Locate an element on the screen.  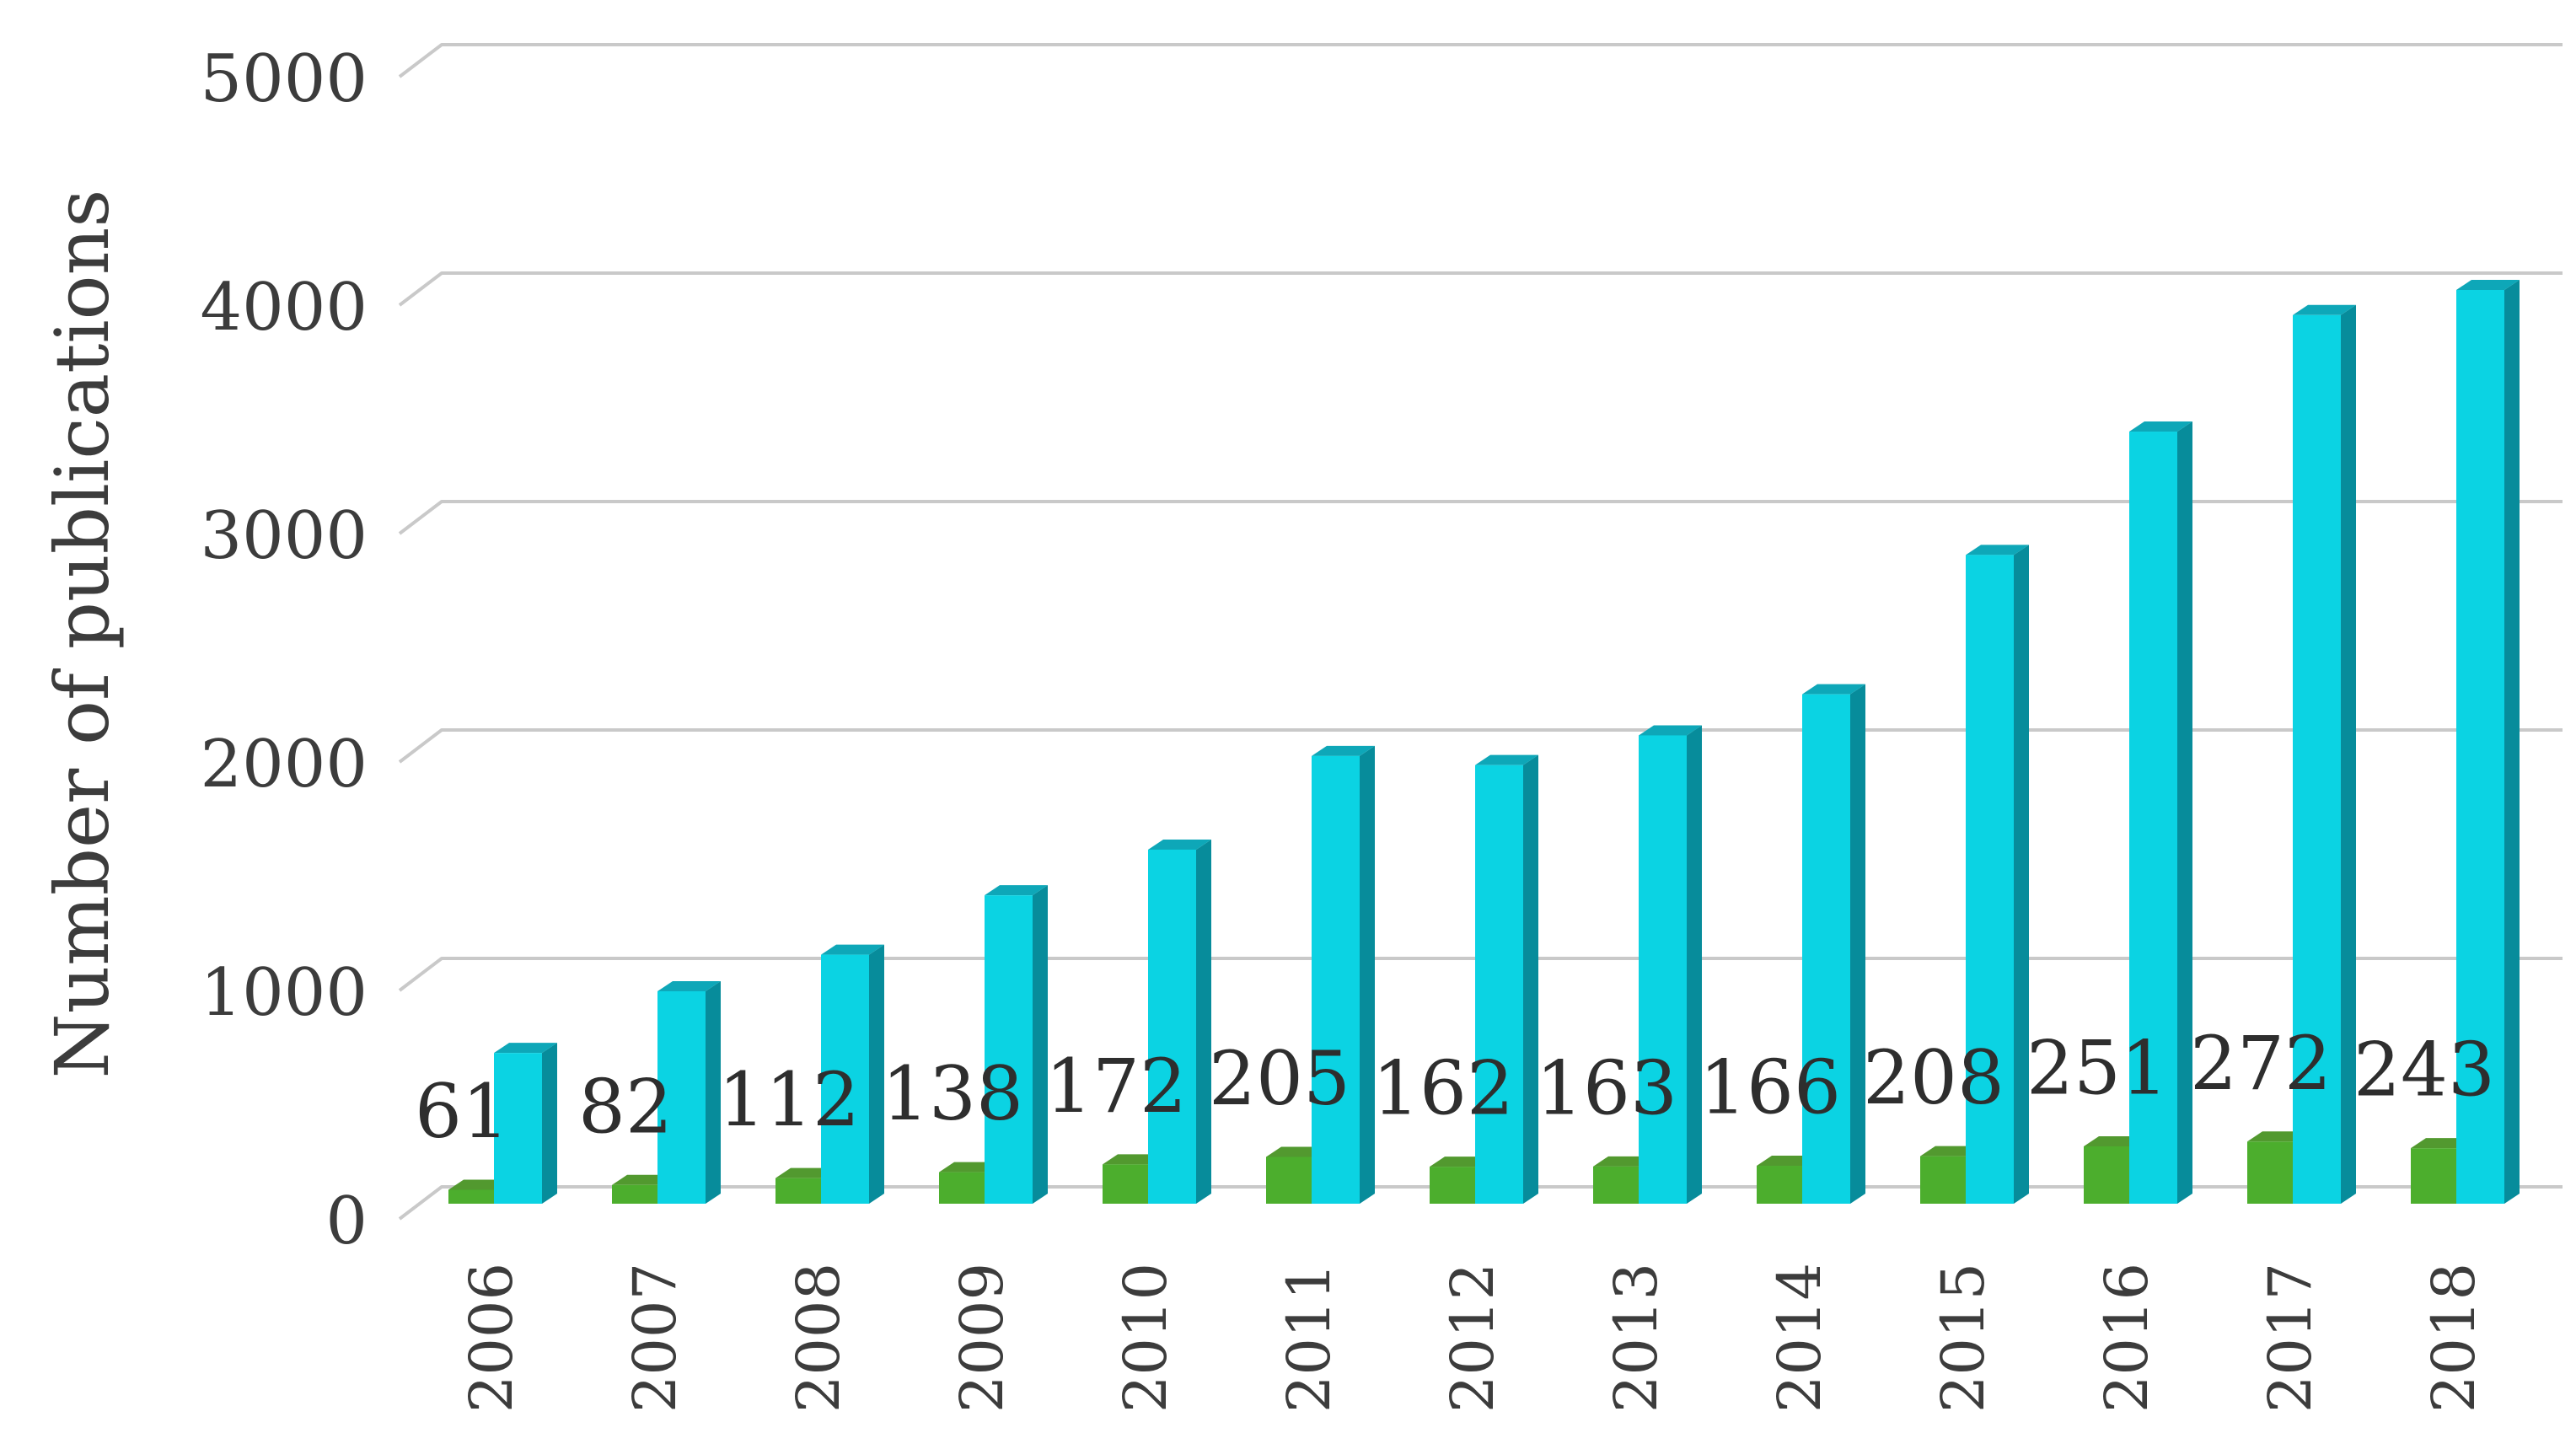
bar-cyan-2008-top is located at coordinates (852, 949).